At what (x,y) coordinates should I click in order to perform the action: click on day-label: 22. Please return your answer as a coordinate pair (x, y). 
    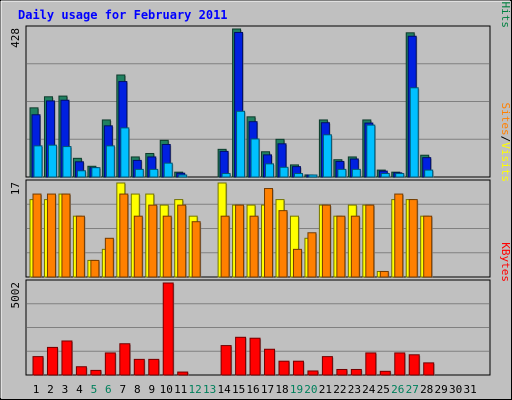
    Looking at the image, I should click on (339, 389).